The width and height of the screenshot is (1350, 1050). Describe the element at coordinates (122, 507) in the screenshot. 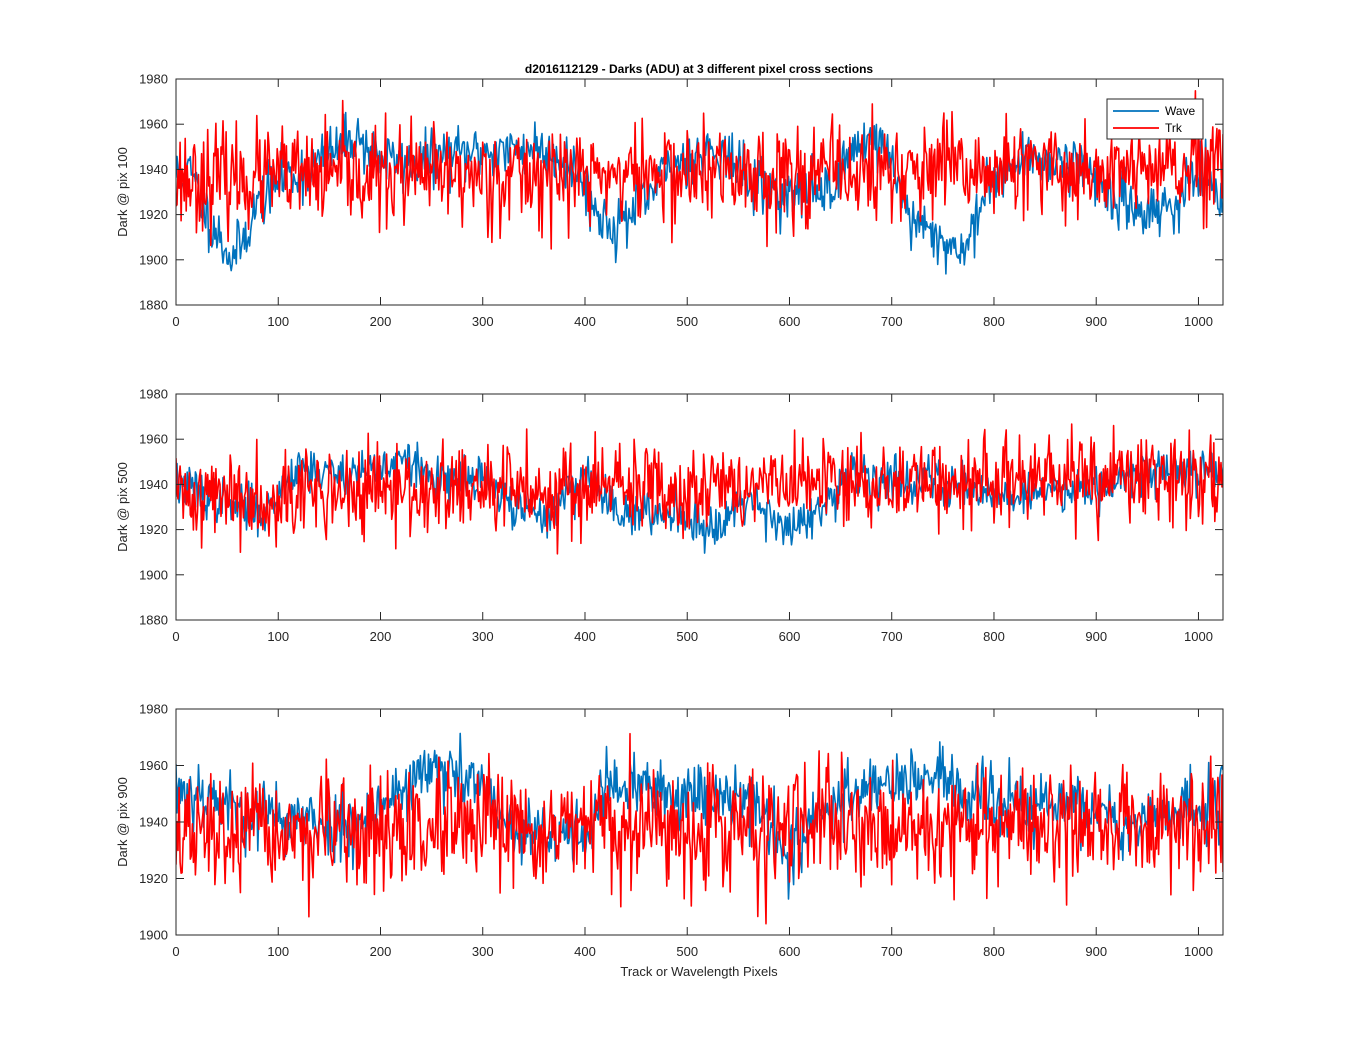

I see `y-axis-label: Dark @ pix 500` at that location.